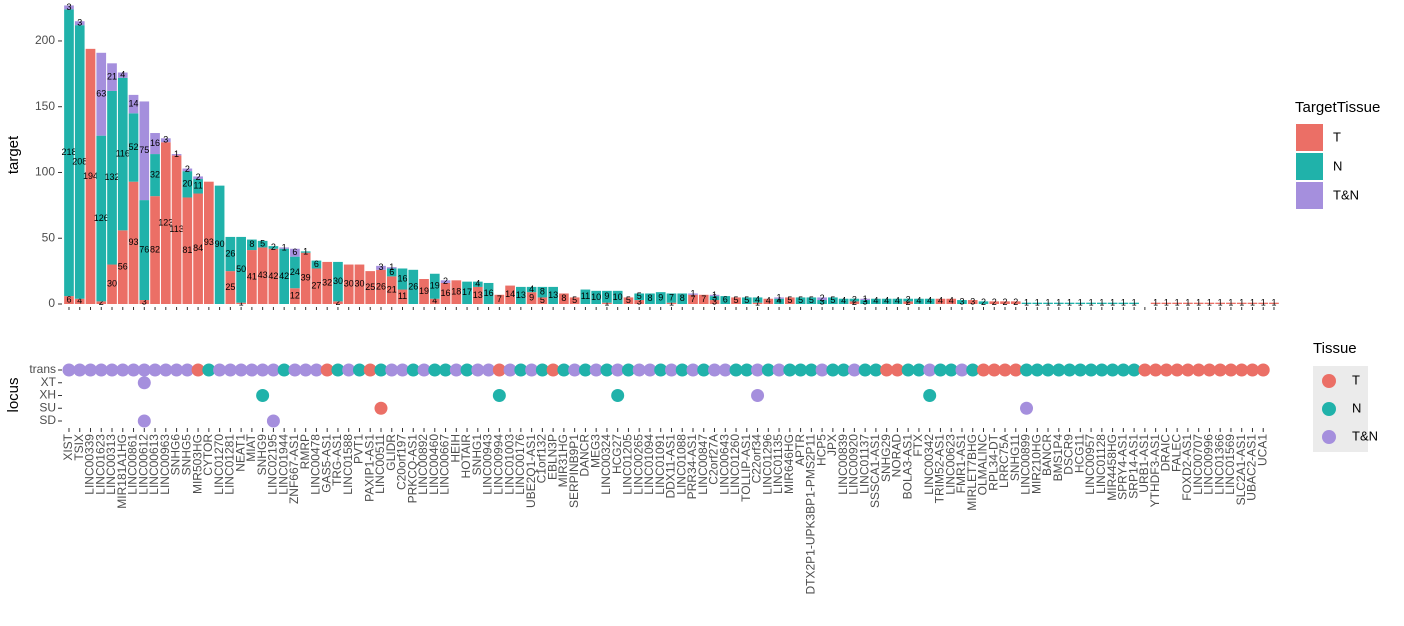 The width and height of the screenshot is (1404, 626). I want to click on value-label: 208, so click(79, 161).